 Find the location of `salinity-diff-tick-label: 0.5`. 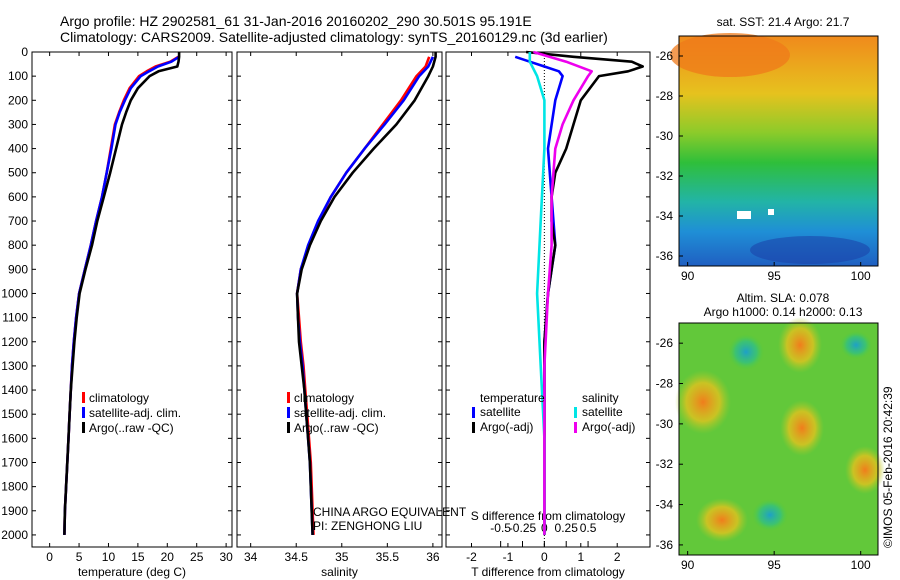

salinity-diff-tick-label: 0.5 is located at coordinates (588, 528).